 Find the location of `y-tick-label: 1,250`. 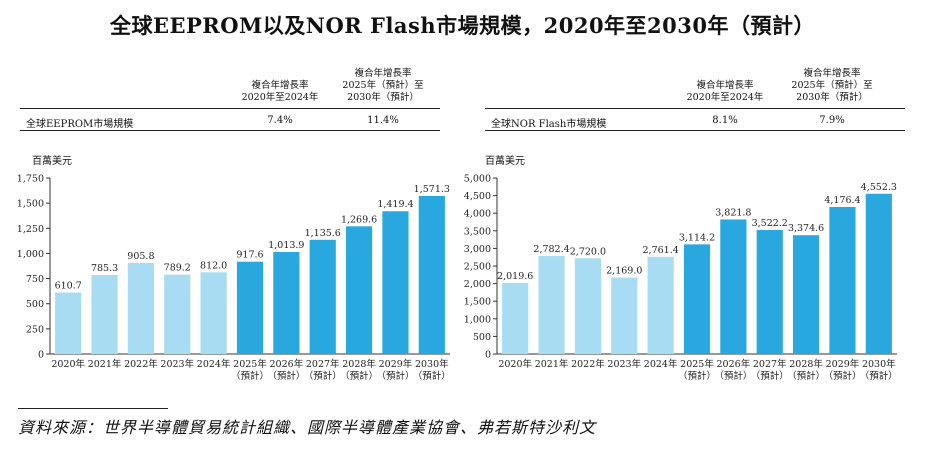

y-tick-label: 1,250 is located at coordinates (30, 229).